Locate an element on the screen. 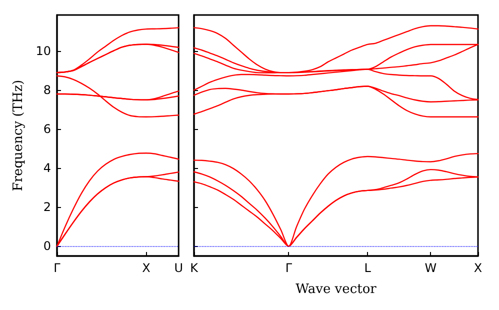  y-tick-label: 2 is located at coordinates (47, 207).